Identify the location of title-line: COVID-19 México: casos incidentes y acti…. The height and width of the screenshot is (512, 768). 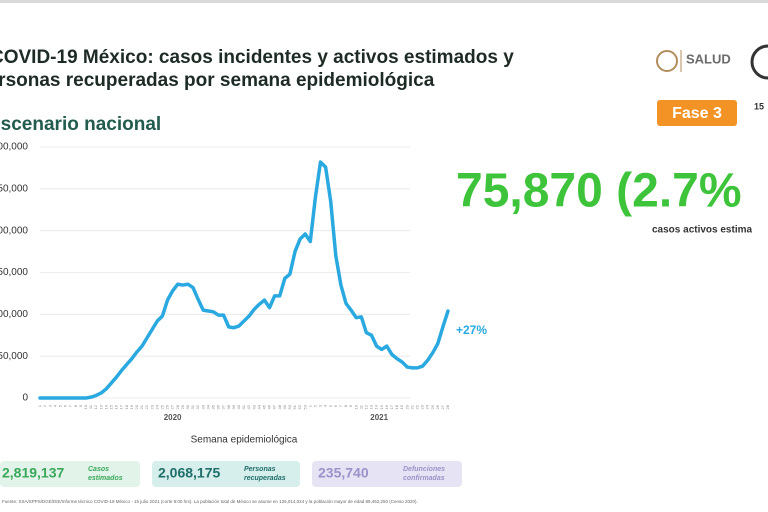
(257, 57).